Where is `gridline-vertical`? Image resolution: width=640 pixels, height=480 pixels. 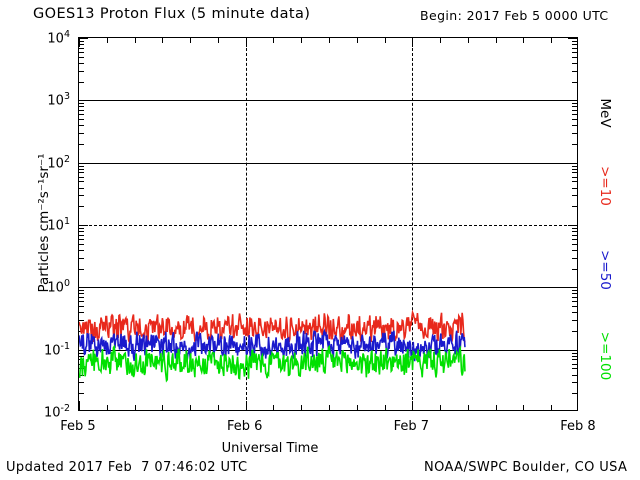
gridline-vertical is located at coordinates (413, 224).